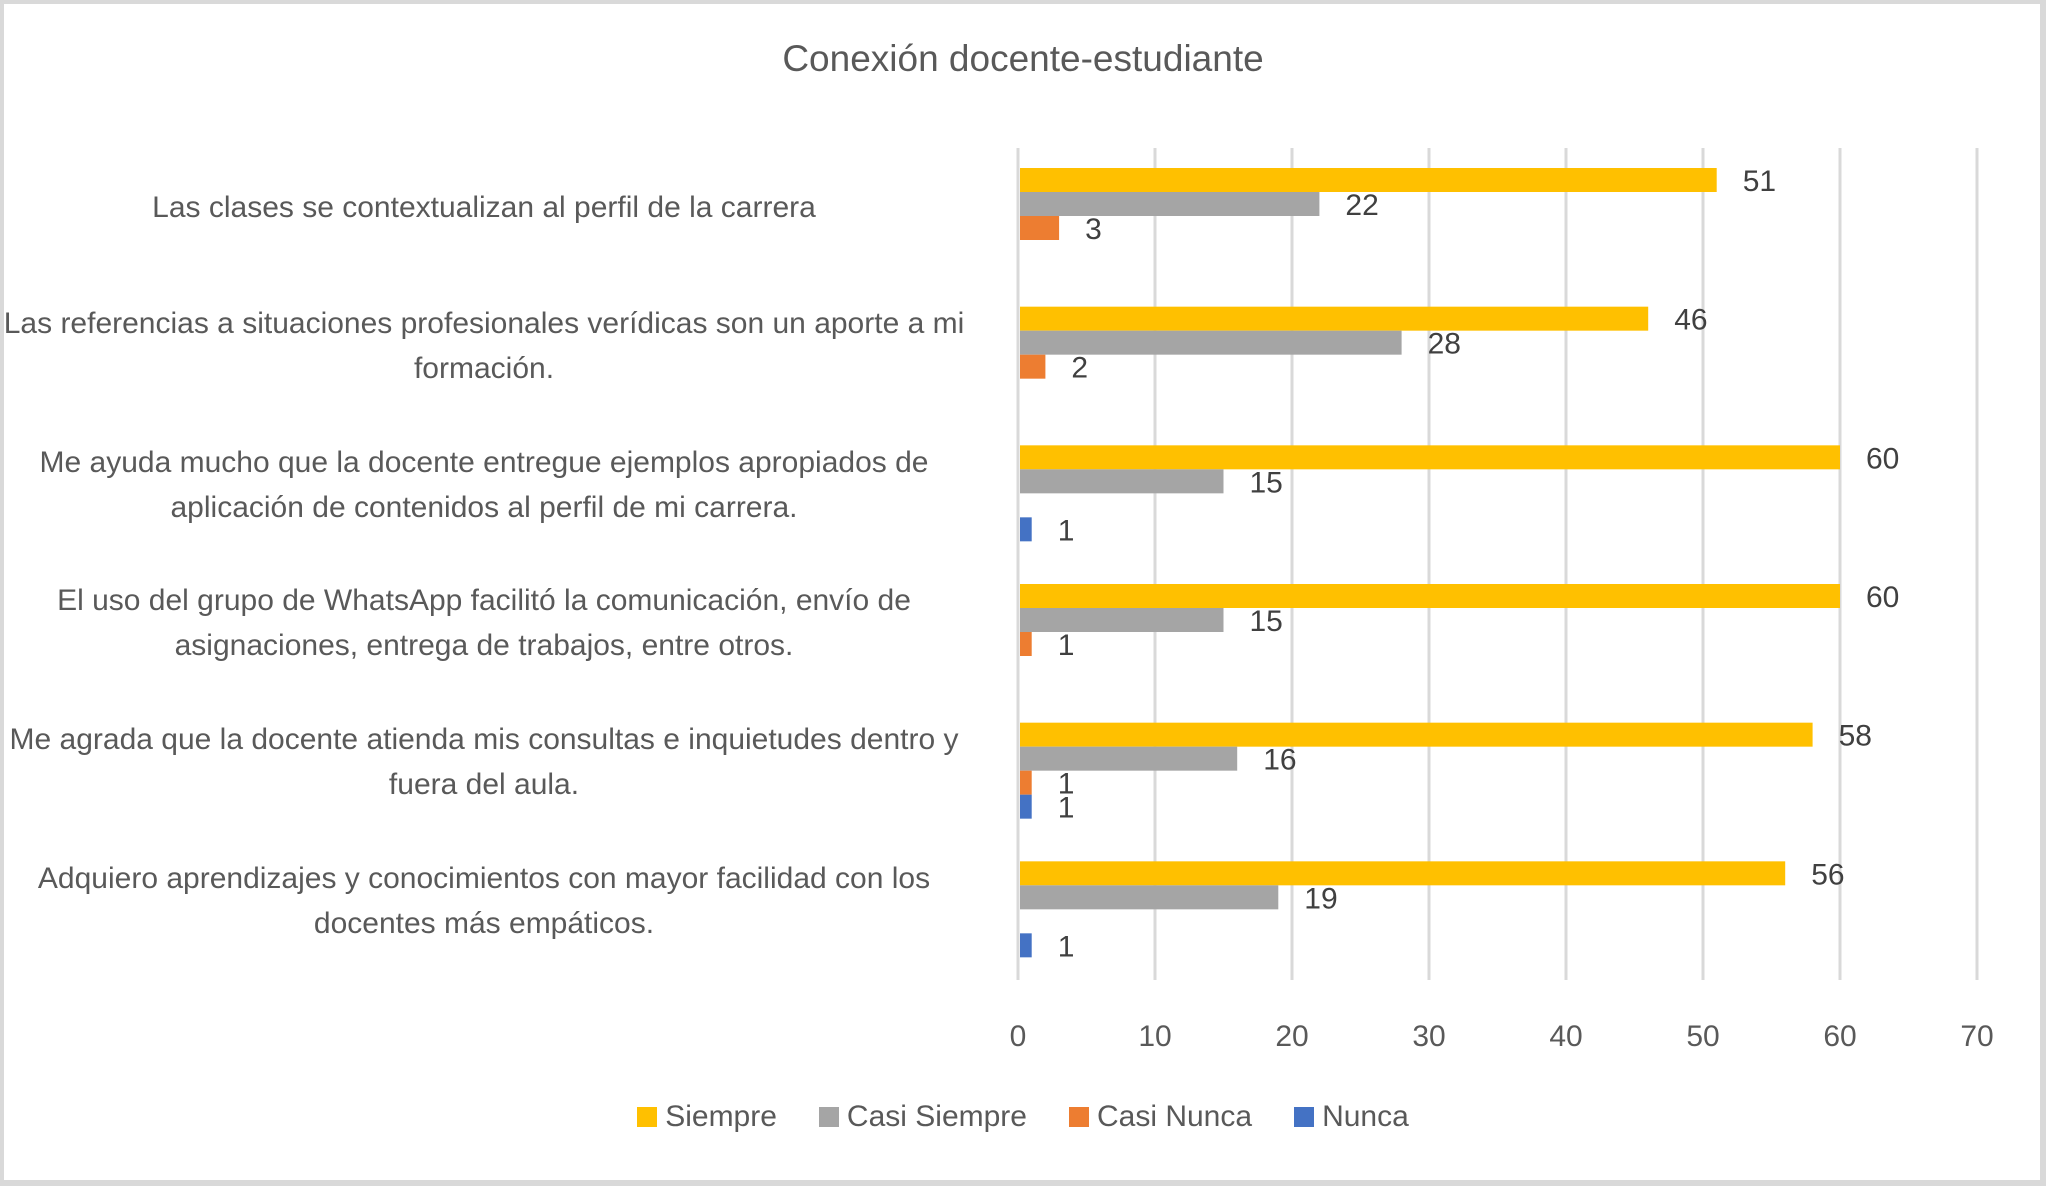 This screenshot has height=1186, width=2046. Describe the element at coordinates (1855, 736) in the screenshot. I see `data-label-siempre: 58` at that location.